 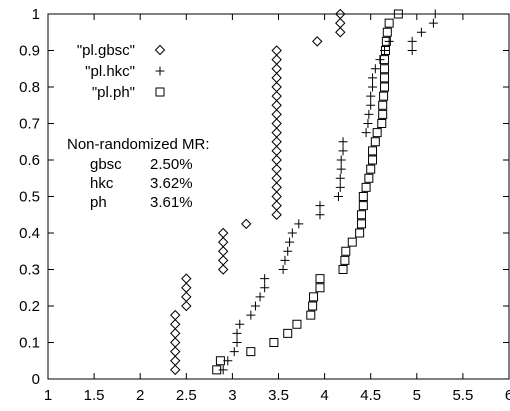 I want to click on x-tick-label: 5.5, so click(x=462, y=395).